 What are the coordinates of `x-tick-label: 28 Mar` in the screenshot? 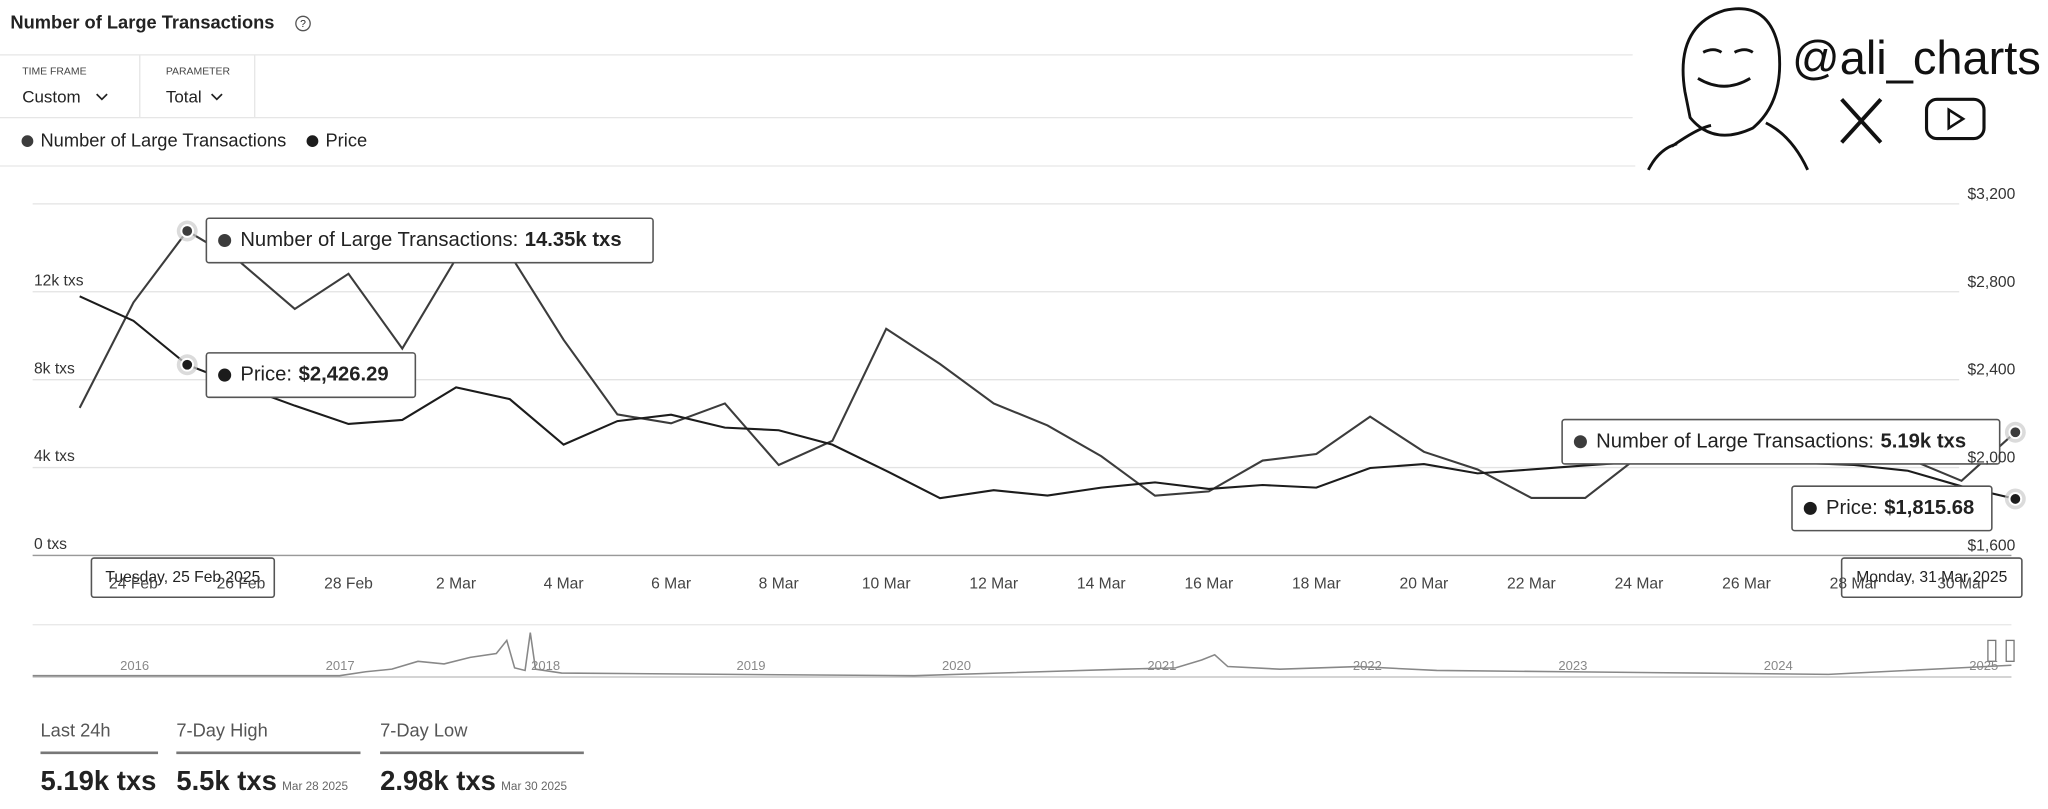 It's located at (1854, 583).